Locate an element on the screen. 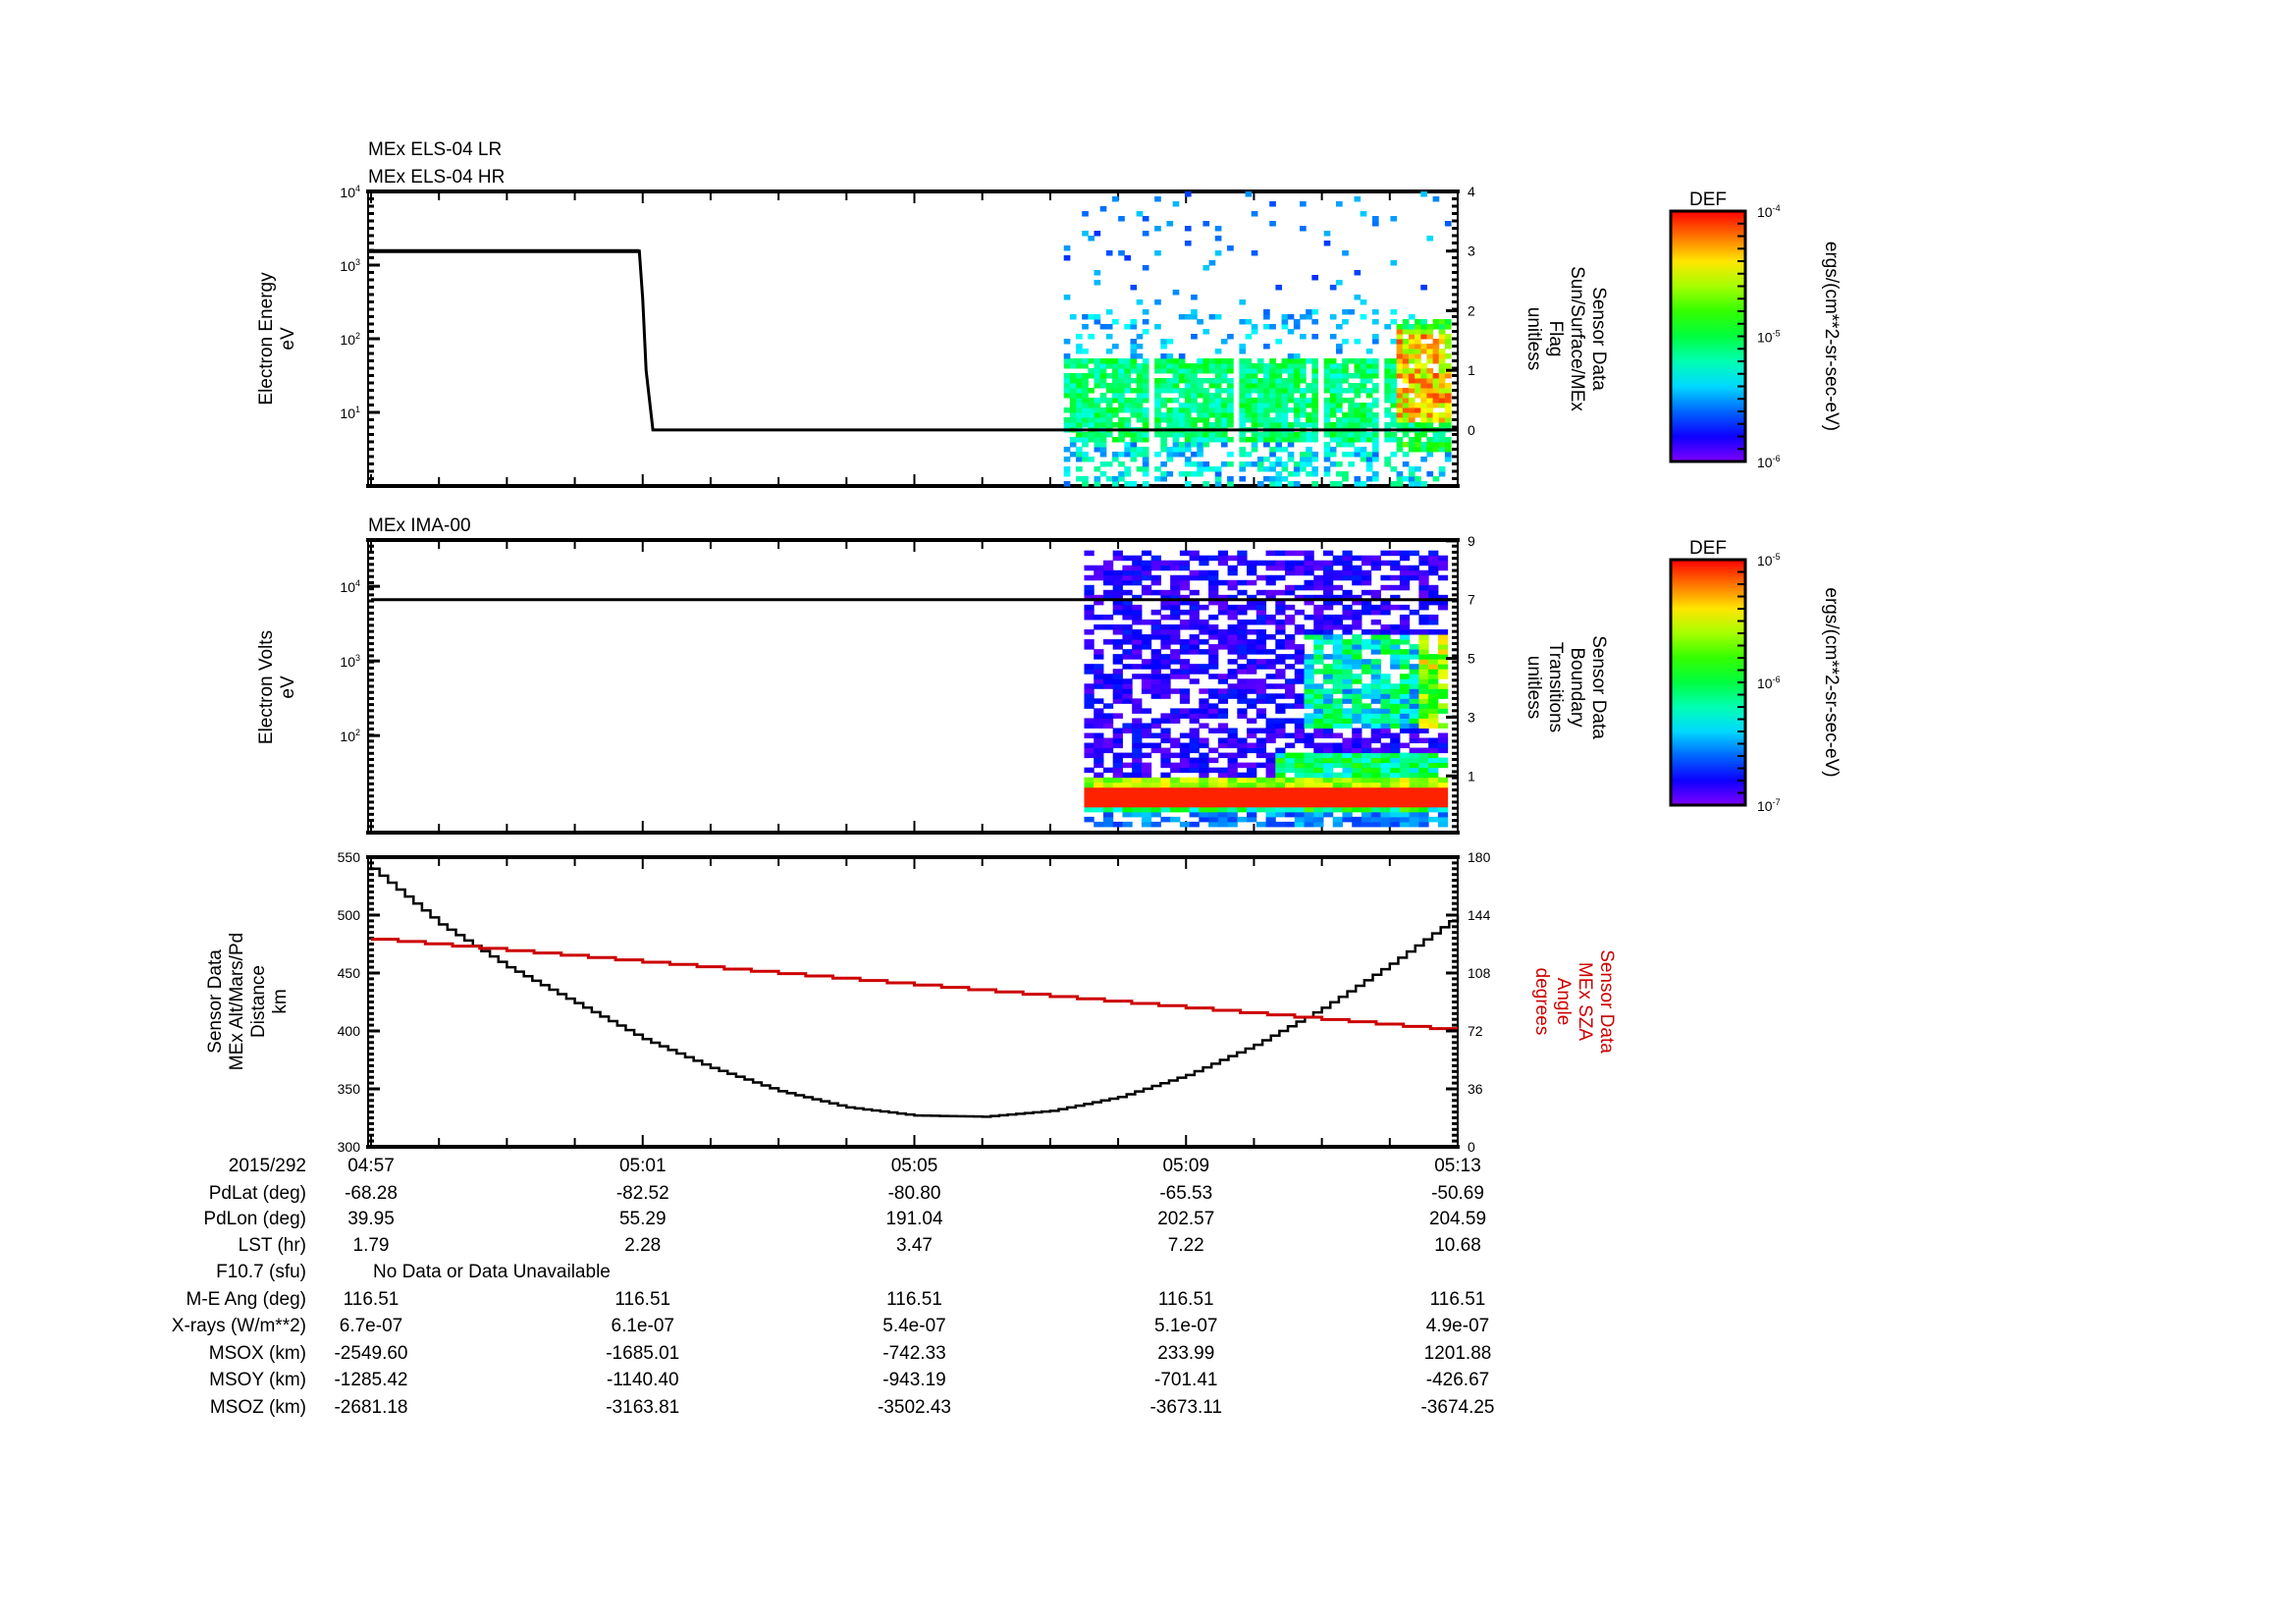  ephemeris-value: -1140.40 is located at coordinates (643, 1380).